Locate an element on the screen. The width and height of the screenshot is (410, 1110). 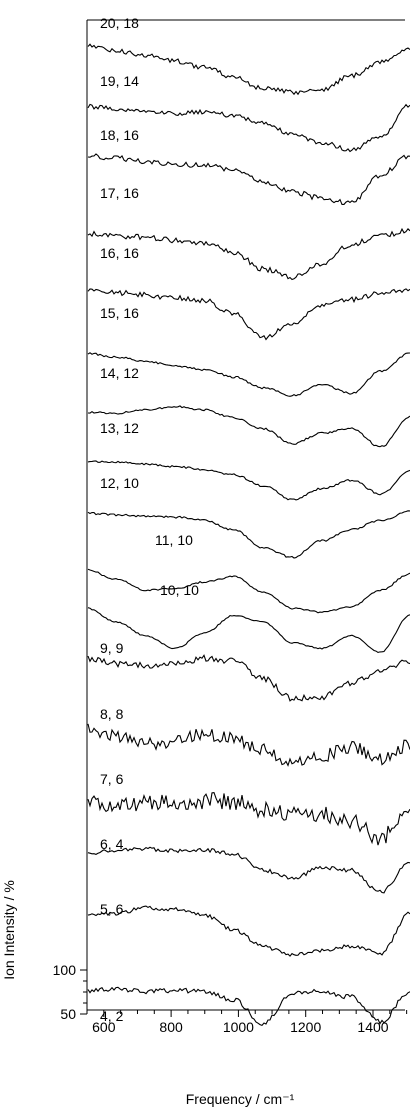
series-label: 5, 6 is located at coordinates (112, 909).